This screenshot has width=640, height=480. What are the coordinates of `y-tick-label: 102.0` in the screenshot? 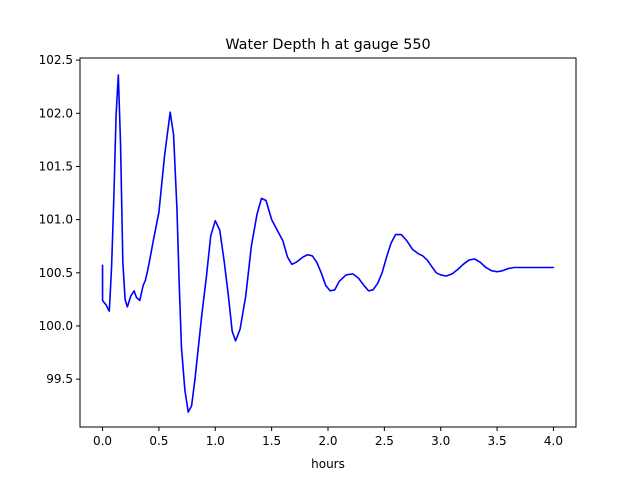 It's located at (56, 113).